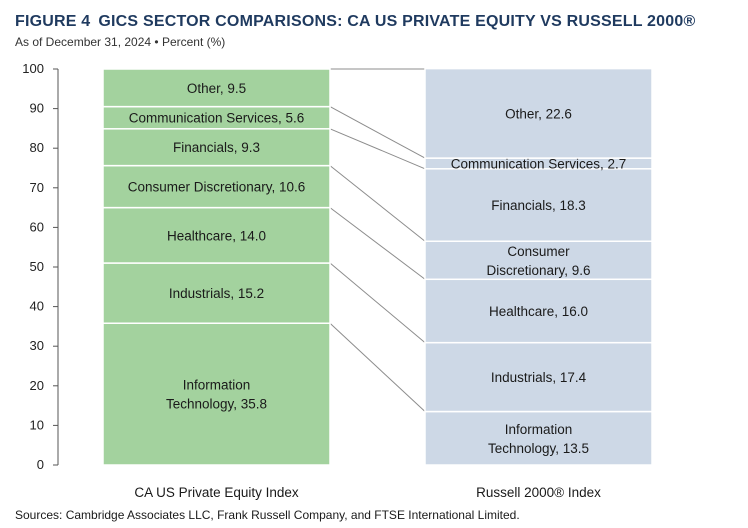 This screenshot has height=528, width=748. What do you see at coordinates (37, 147) in the screenshot?
I see `y-tick-label: 80` at bounding box center [37, 147].